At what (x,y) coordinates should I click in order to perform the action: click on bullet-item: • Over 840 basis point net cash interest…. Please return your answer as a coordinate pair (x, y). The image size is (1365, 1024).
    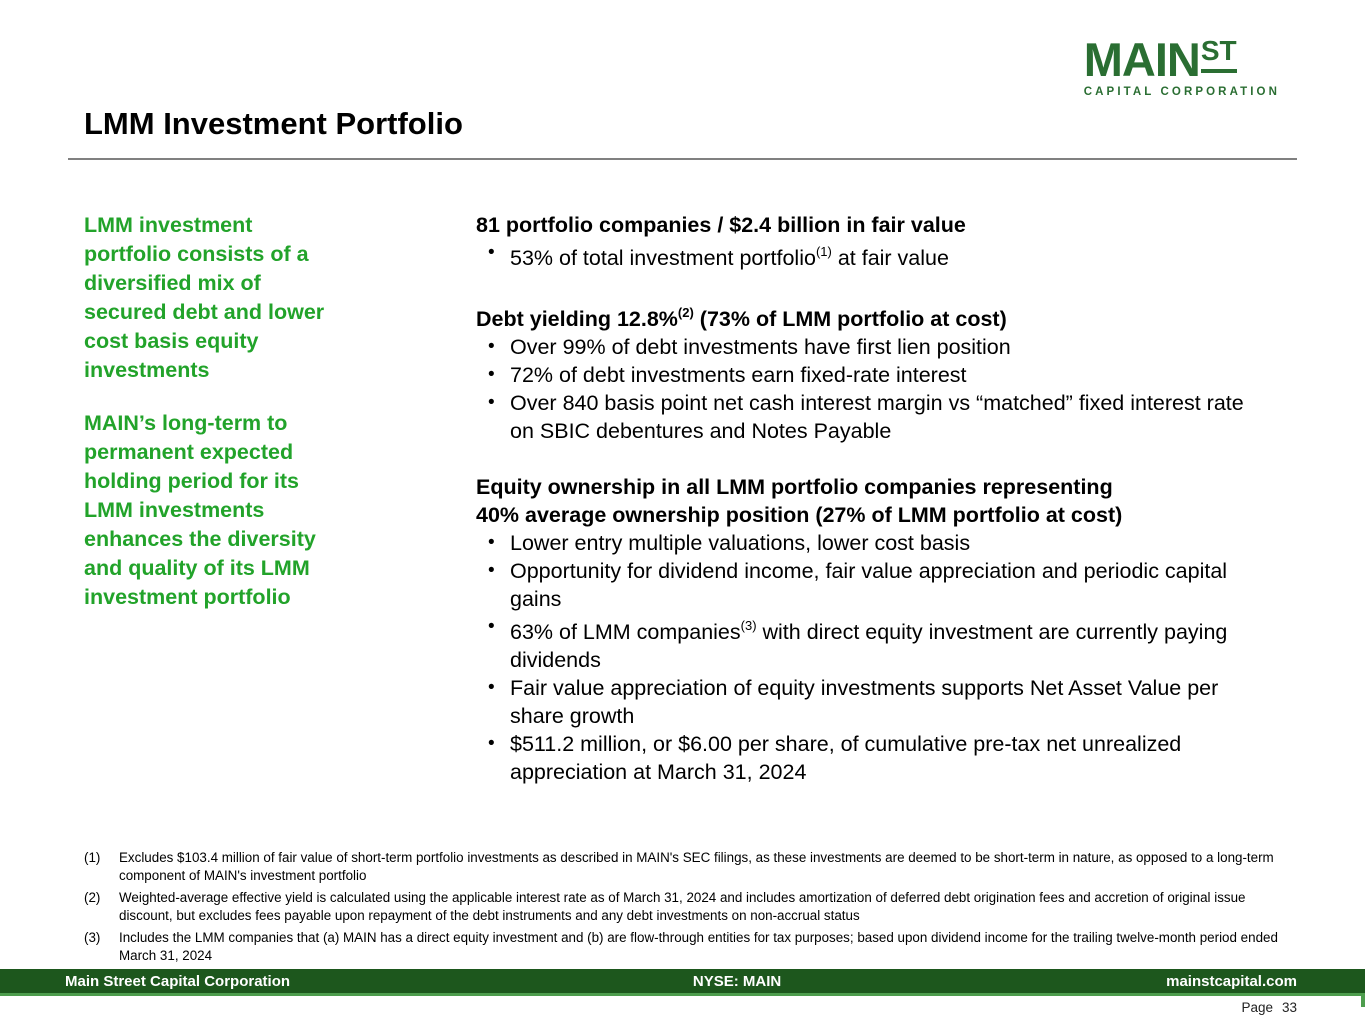
    Looking at the image, I should click on (888, 417).